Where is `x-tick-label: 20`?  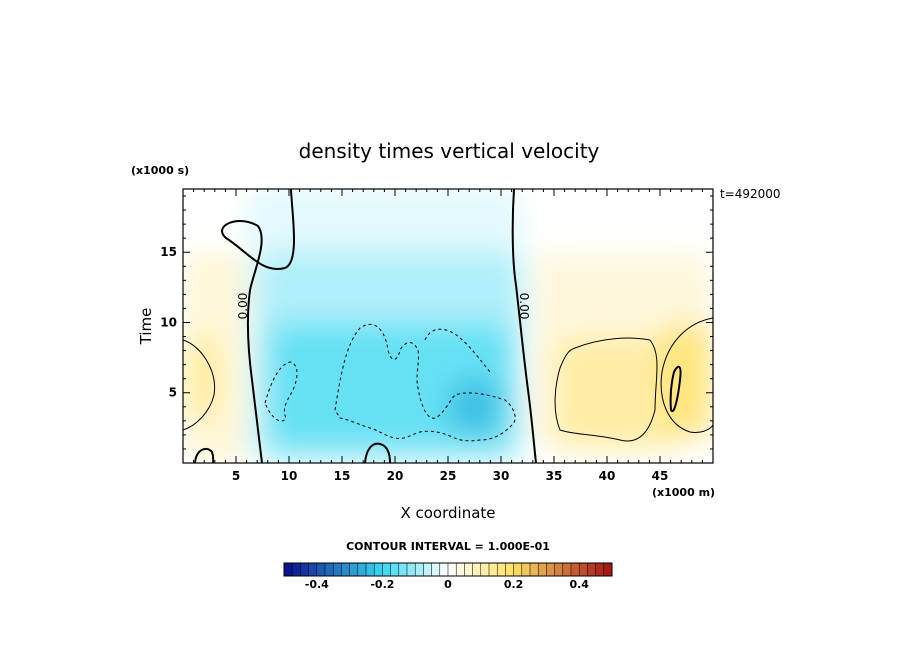 x-tick-label: 20 is located at coordinates (395, 476).